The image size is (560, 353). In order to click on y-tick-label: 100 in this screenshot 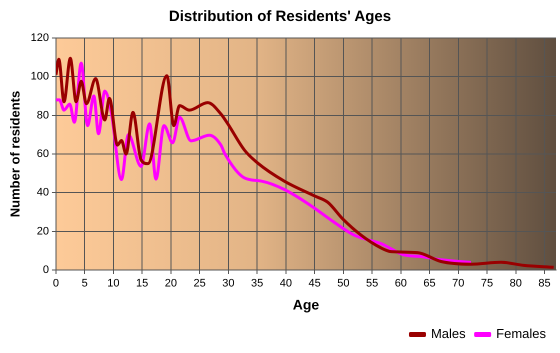, I will do `click(39, 76)`.